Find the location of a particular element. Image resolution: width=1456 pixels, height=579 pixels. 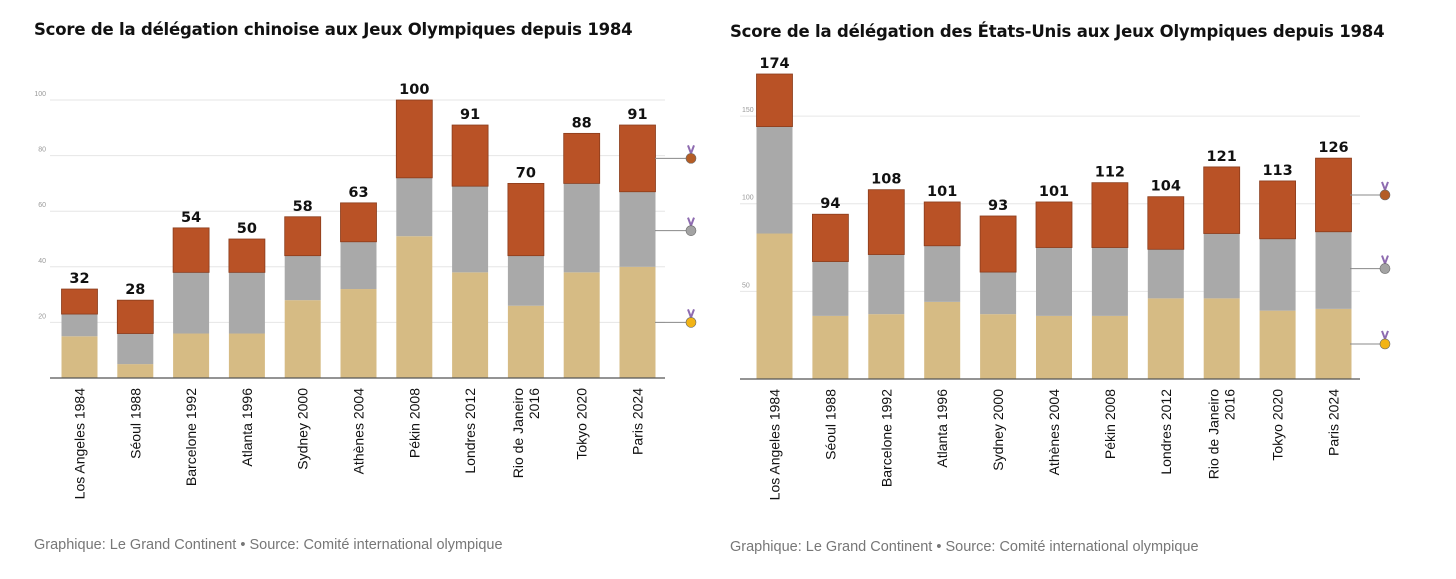

china-x-tick-label: Pékin 2008 is located at coordinates (414, 423).